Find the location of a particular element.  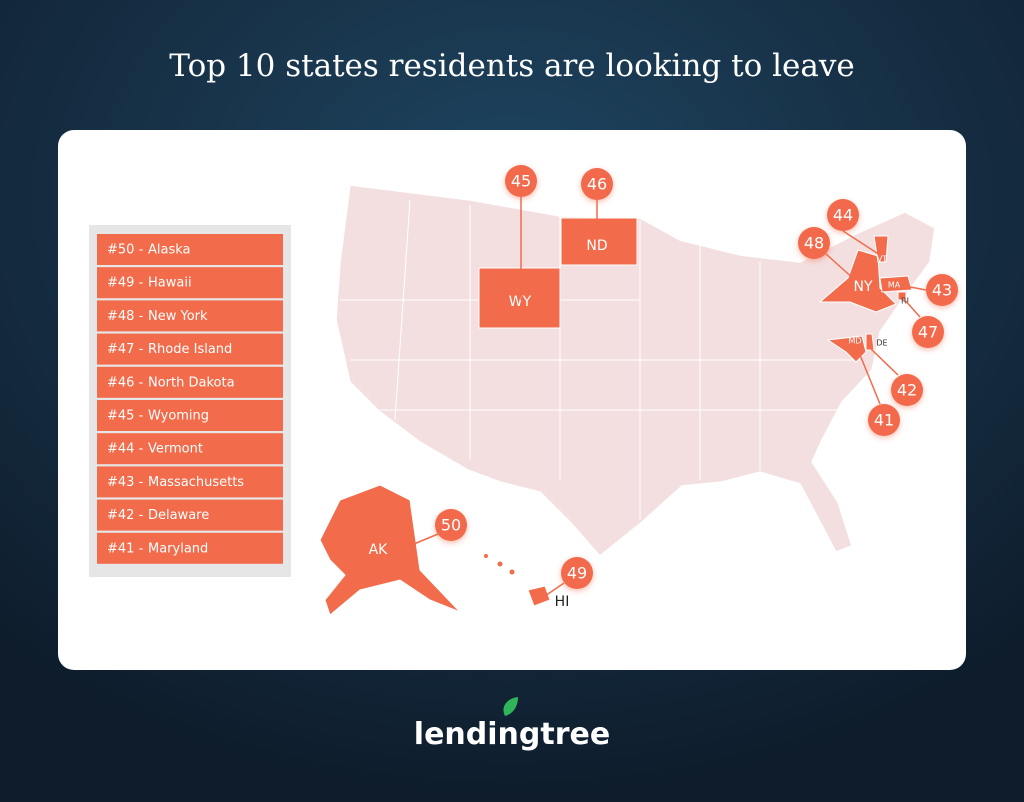

state-hi is located at coordinates (539, 596).